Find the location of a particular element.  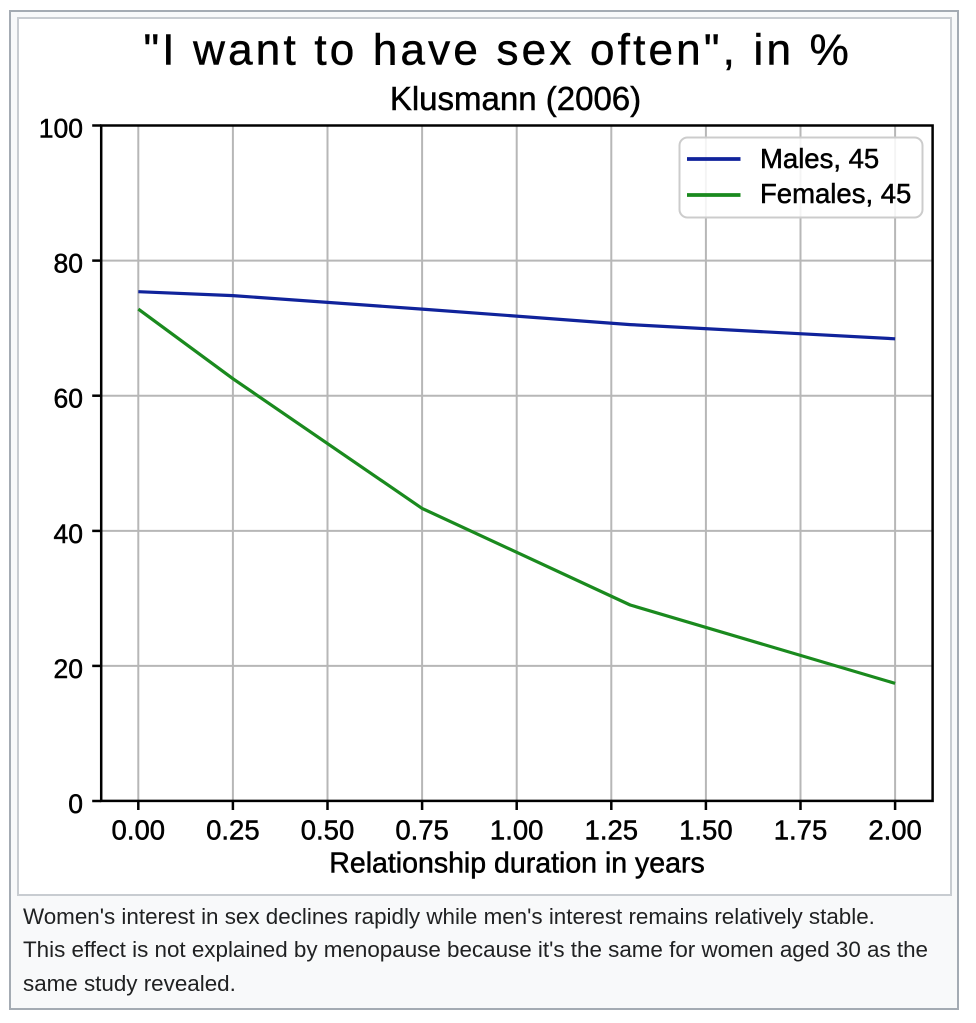

svg-text:"I want to have sex often", in: "I want to have sex often", in % is located at coordinates (497, 49).